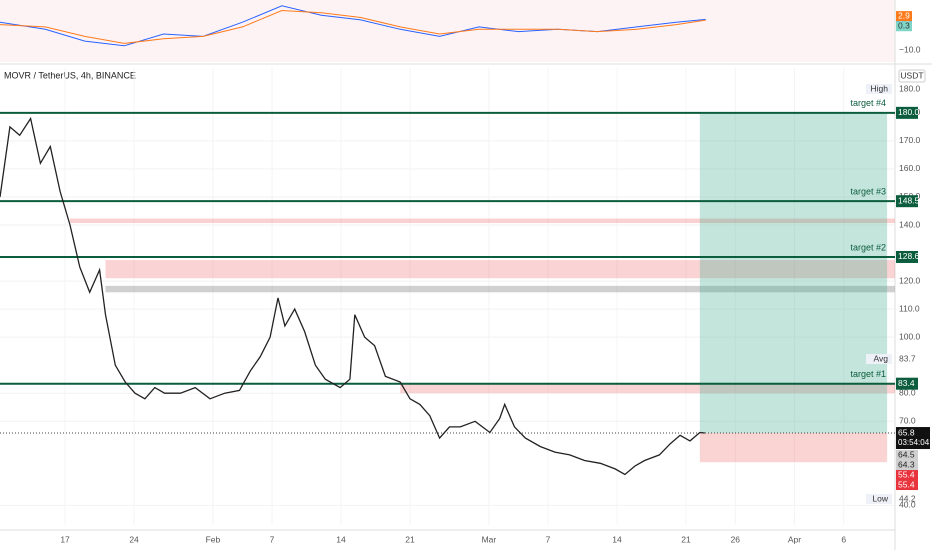  I want to click on target-name: target #4, so click(868, 103).